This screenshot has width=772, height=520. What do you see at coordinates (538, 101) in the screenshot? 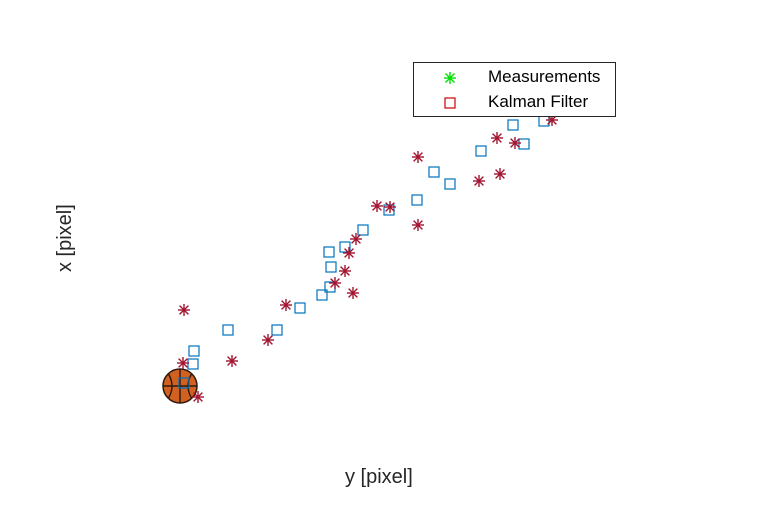
I see `legend-label-kalman-filter: Kalman Filter` at bounding box center [538, 101].